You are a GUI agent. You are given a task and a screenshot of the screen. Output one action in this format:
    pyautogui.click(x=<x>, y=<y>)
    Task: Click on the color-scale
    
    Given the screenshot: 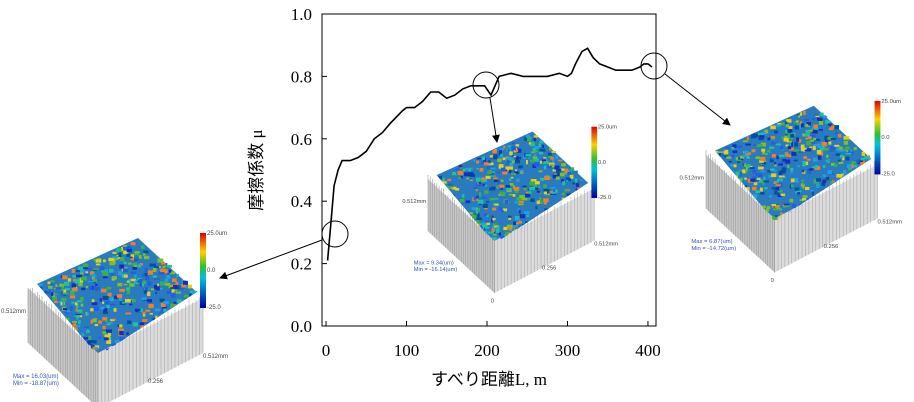 What is the action you would take?
    pyautogui.click(x=203, y=270)
    